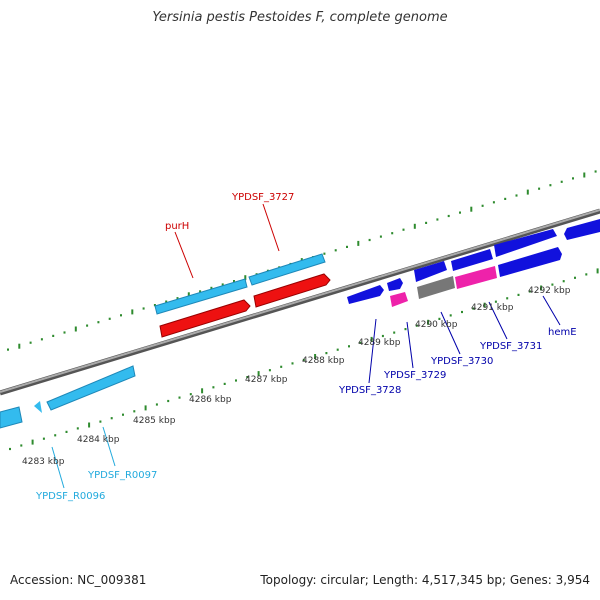  What do you see at coordinates (365, 294) in the screenshot?
I see `gene-YPDSF_3728-feature` at bounding box center [365, 294].